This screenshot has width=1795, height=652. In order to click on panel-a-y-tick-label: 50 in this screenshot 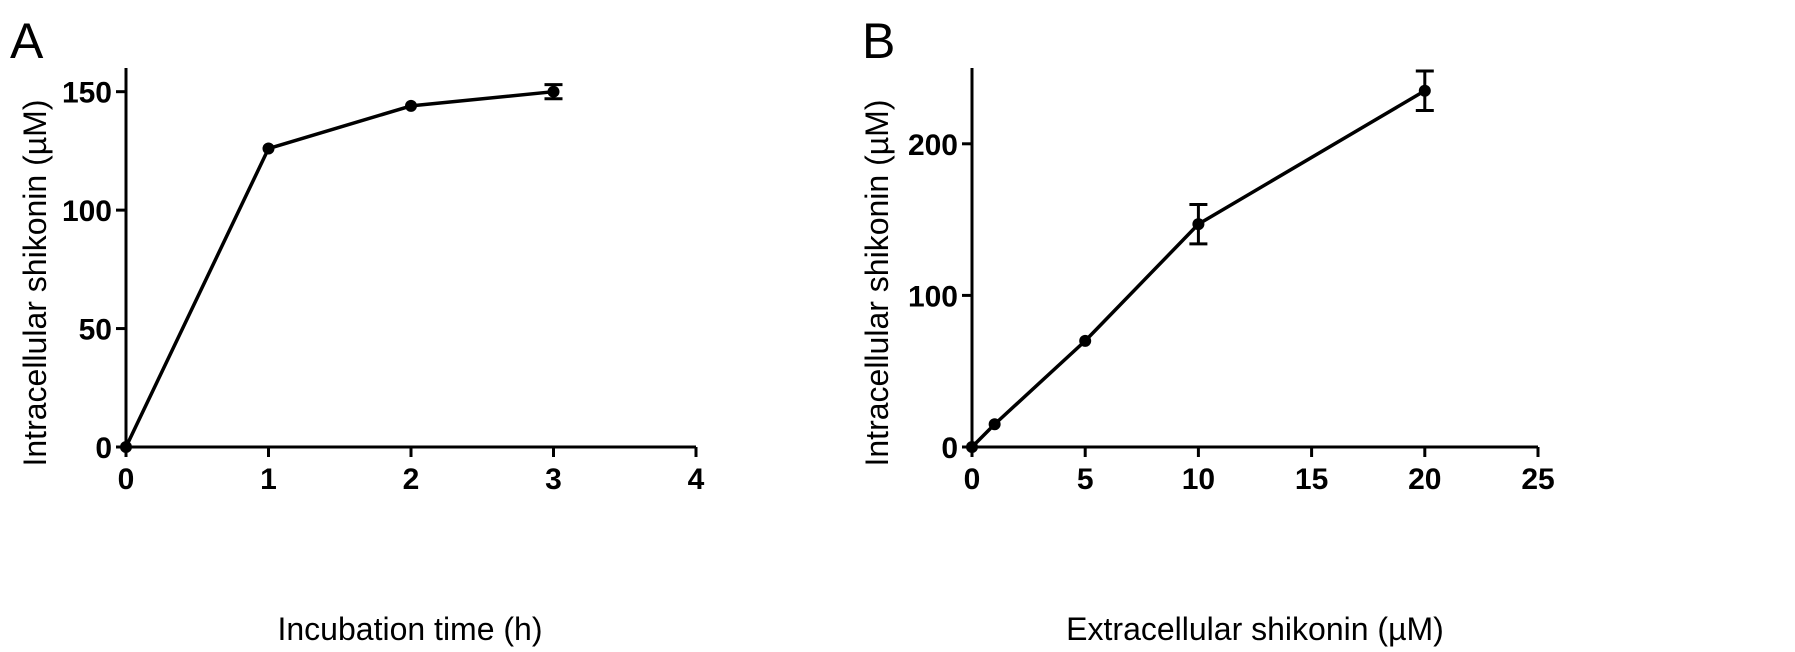, I will do `click(95, 330)`.